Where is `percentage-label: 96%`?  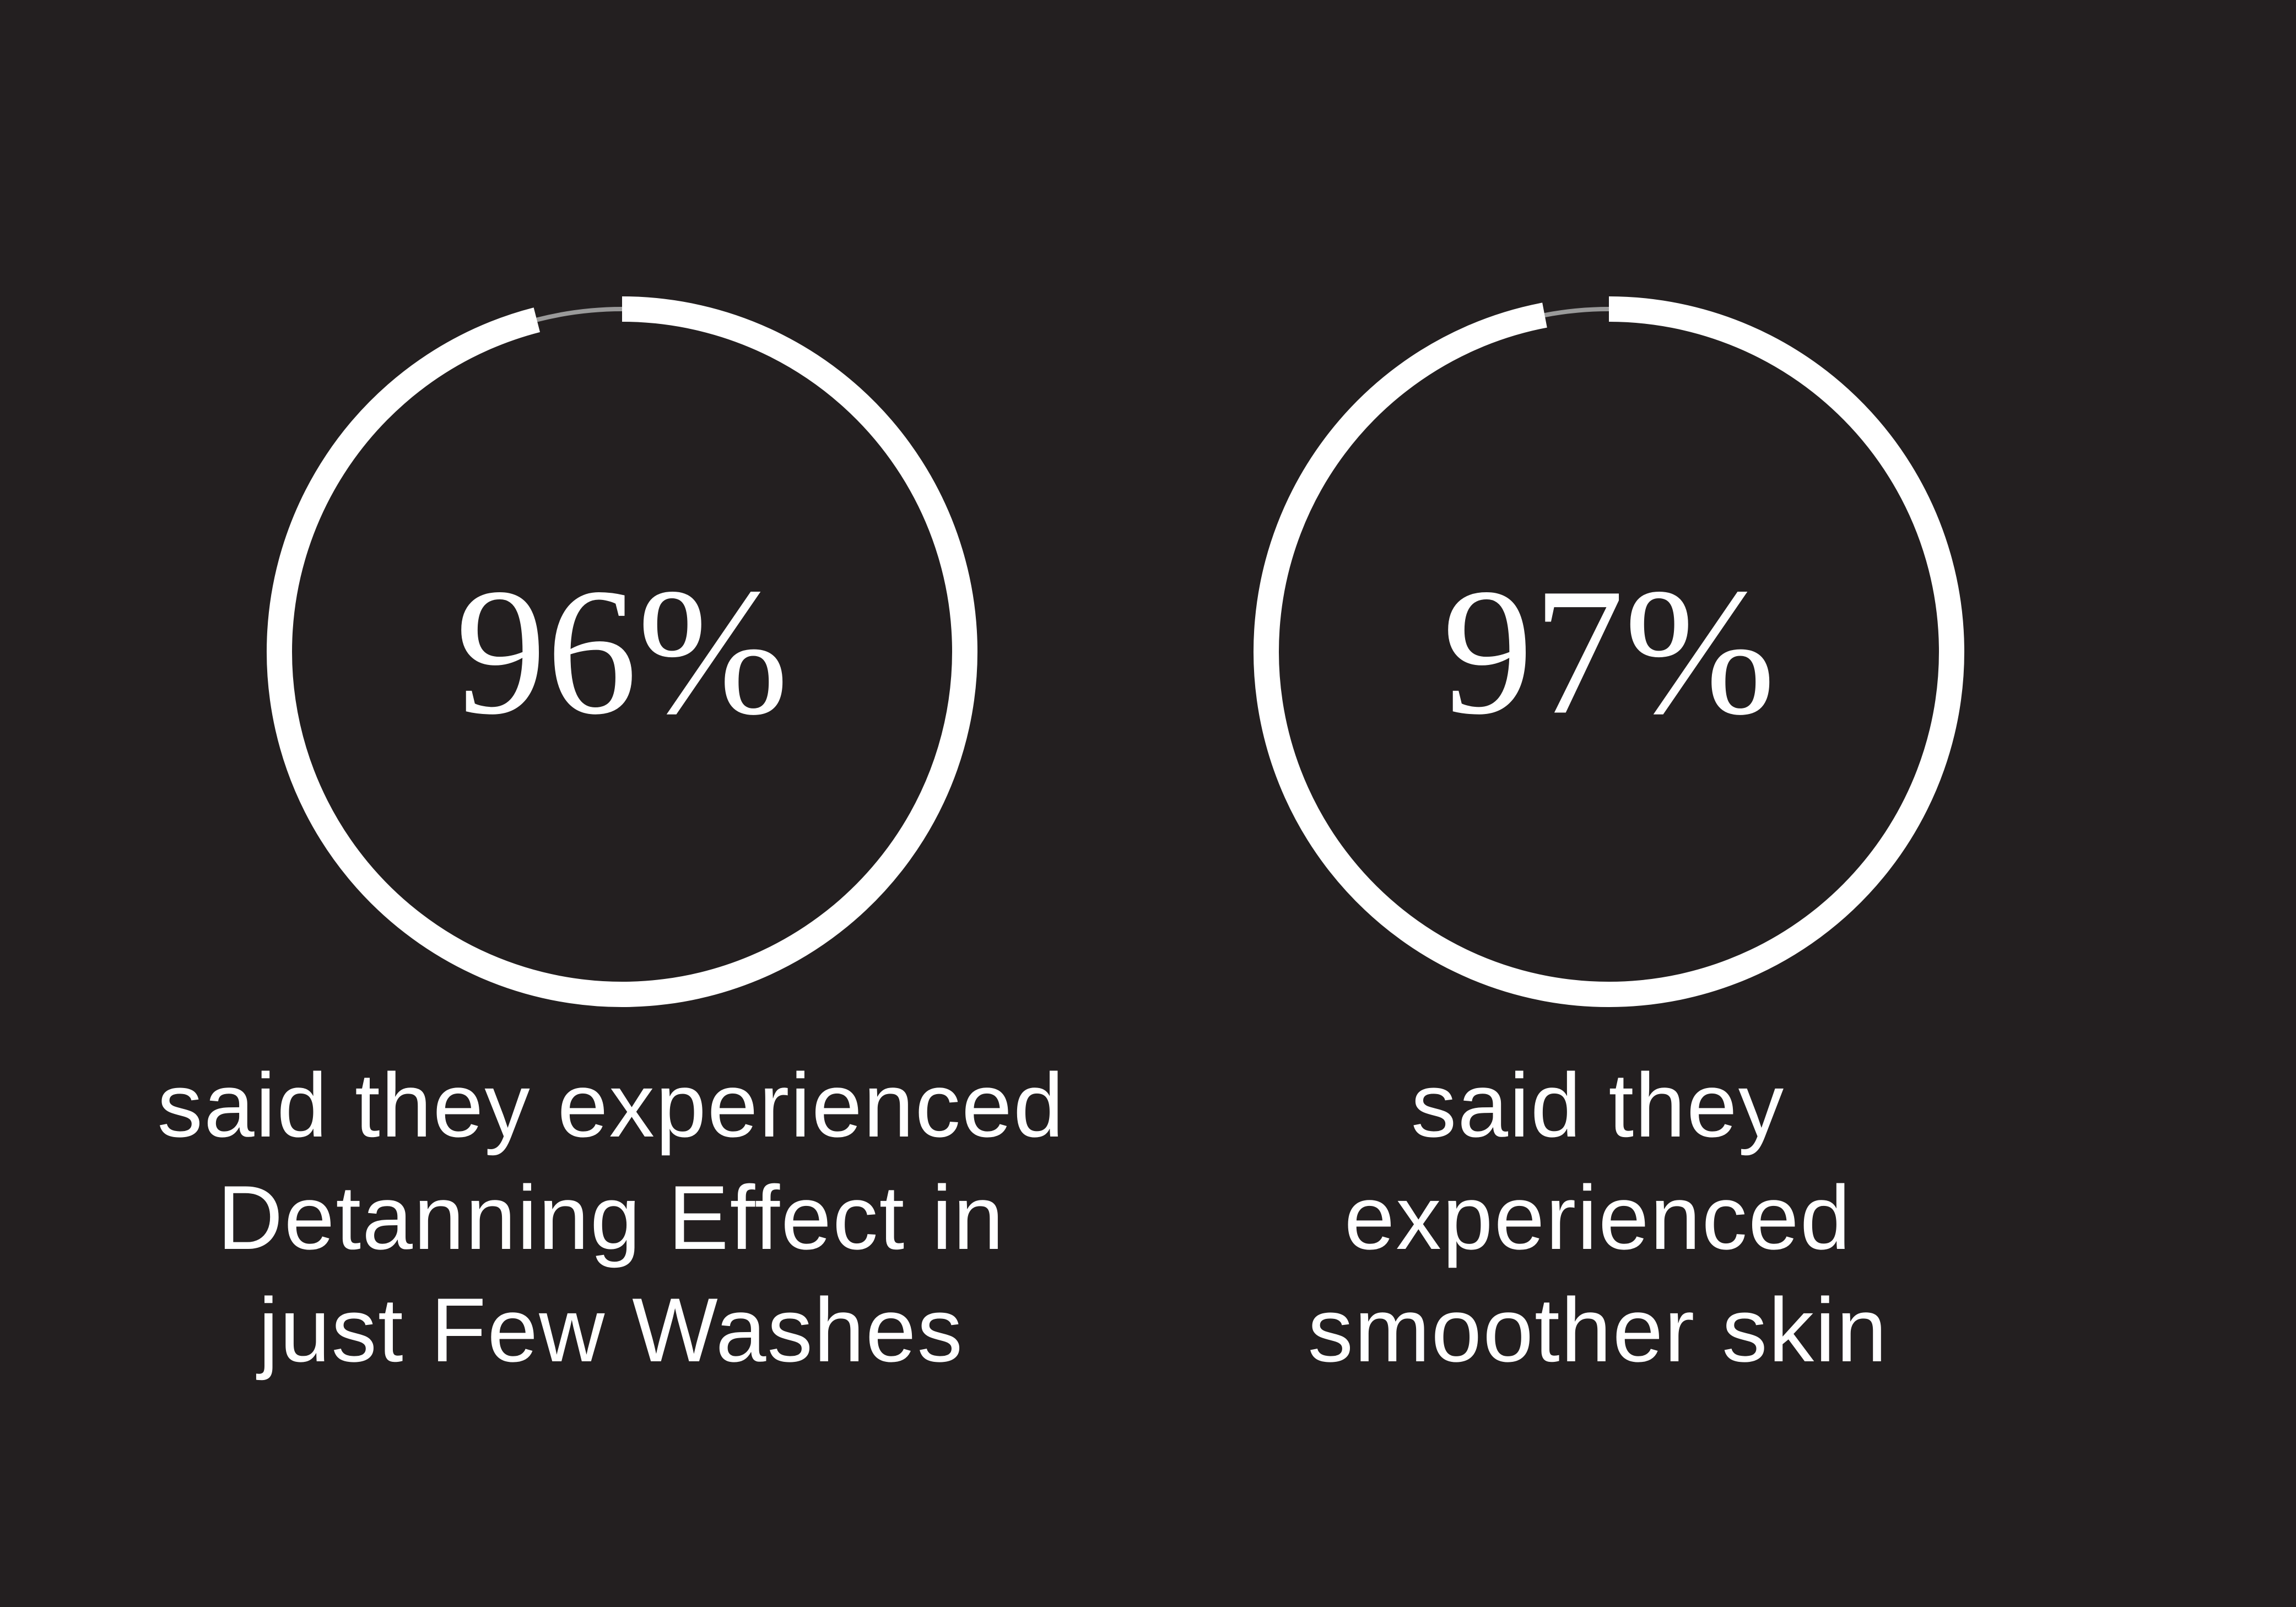
percentage-label: 96% is located at coordinates (623, 652).